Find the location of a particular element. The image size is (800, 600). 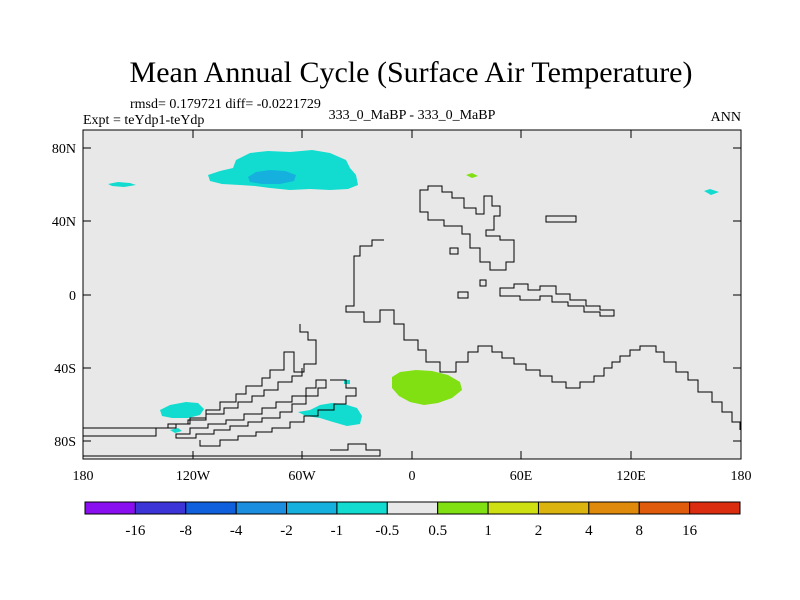

x-axis-labels: 180 120W 60W 0 60E 120E 180 is located at coordinates (412, 476).